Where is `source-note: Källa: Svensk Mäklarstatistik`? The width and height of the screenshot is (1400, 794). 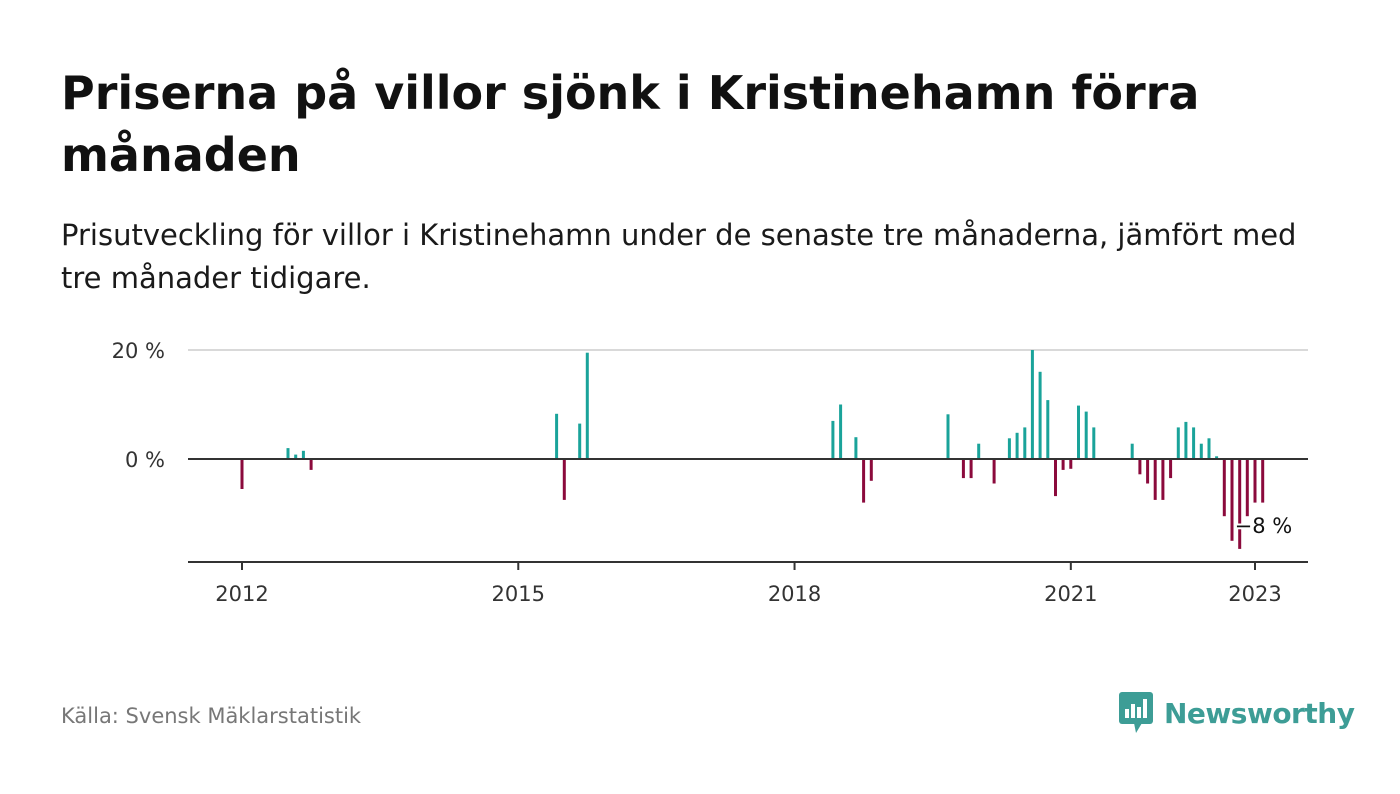
source-note: Källa: Svensk Mäklarstatistik is located at coordinates (211, 716).